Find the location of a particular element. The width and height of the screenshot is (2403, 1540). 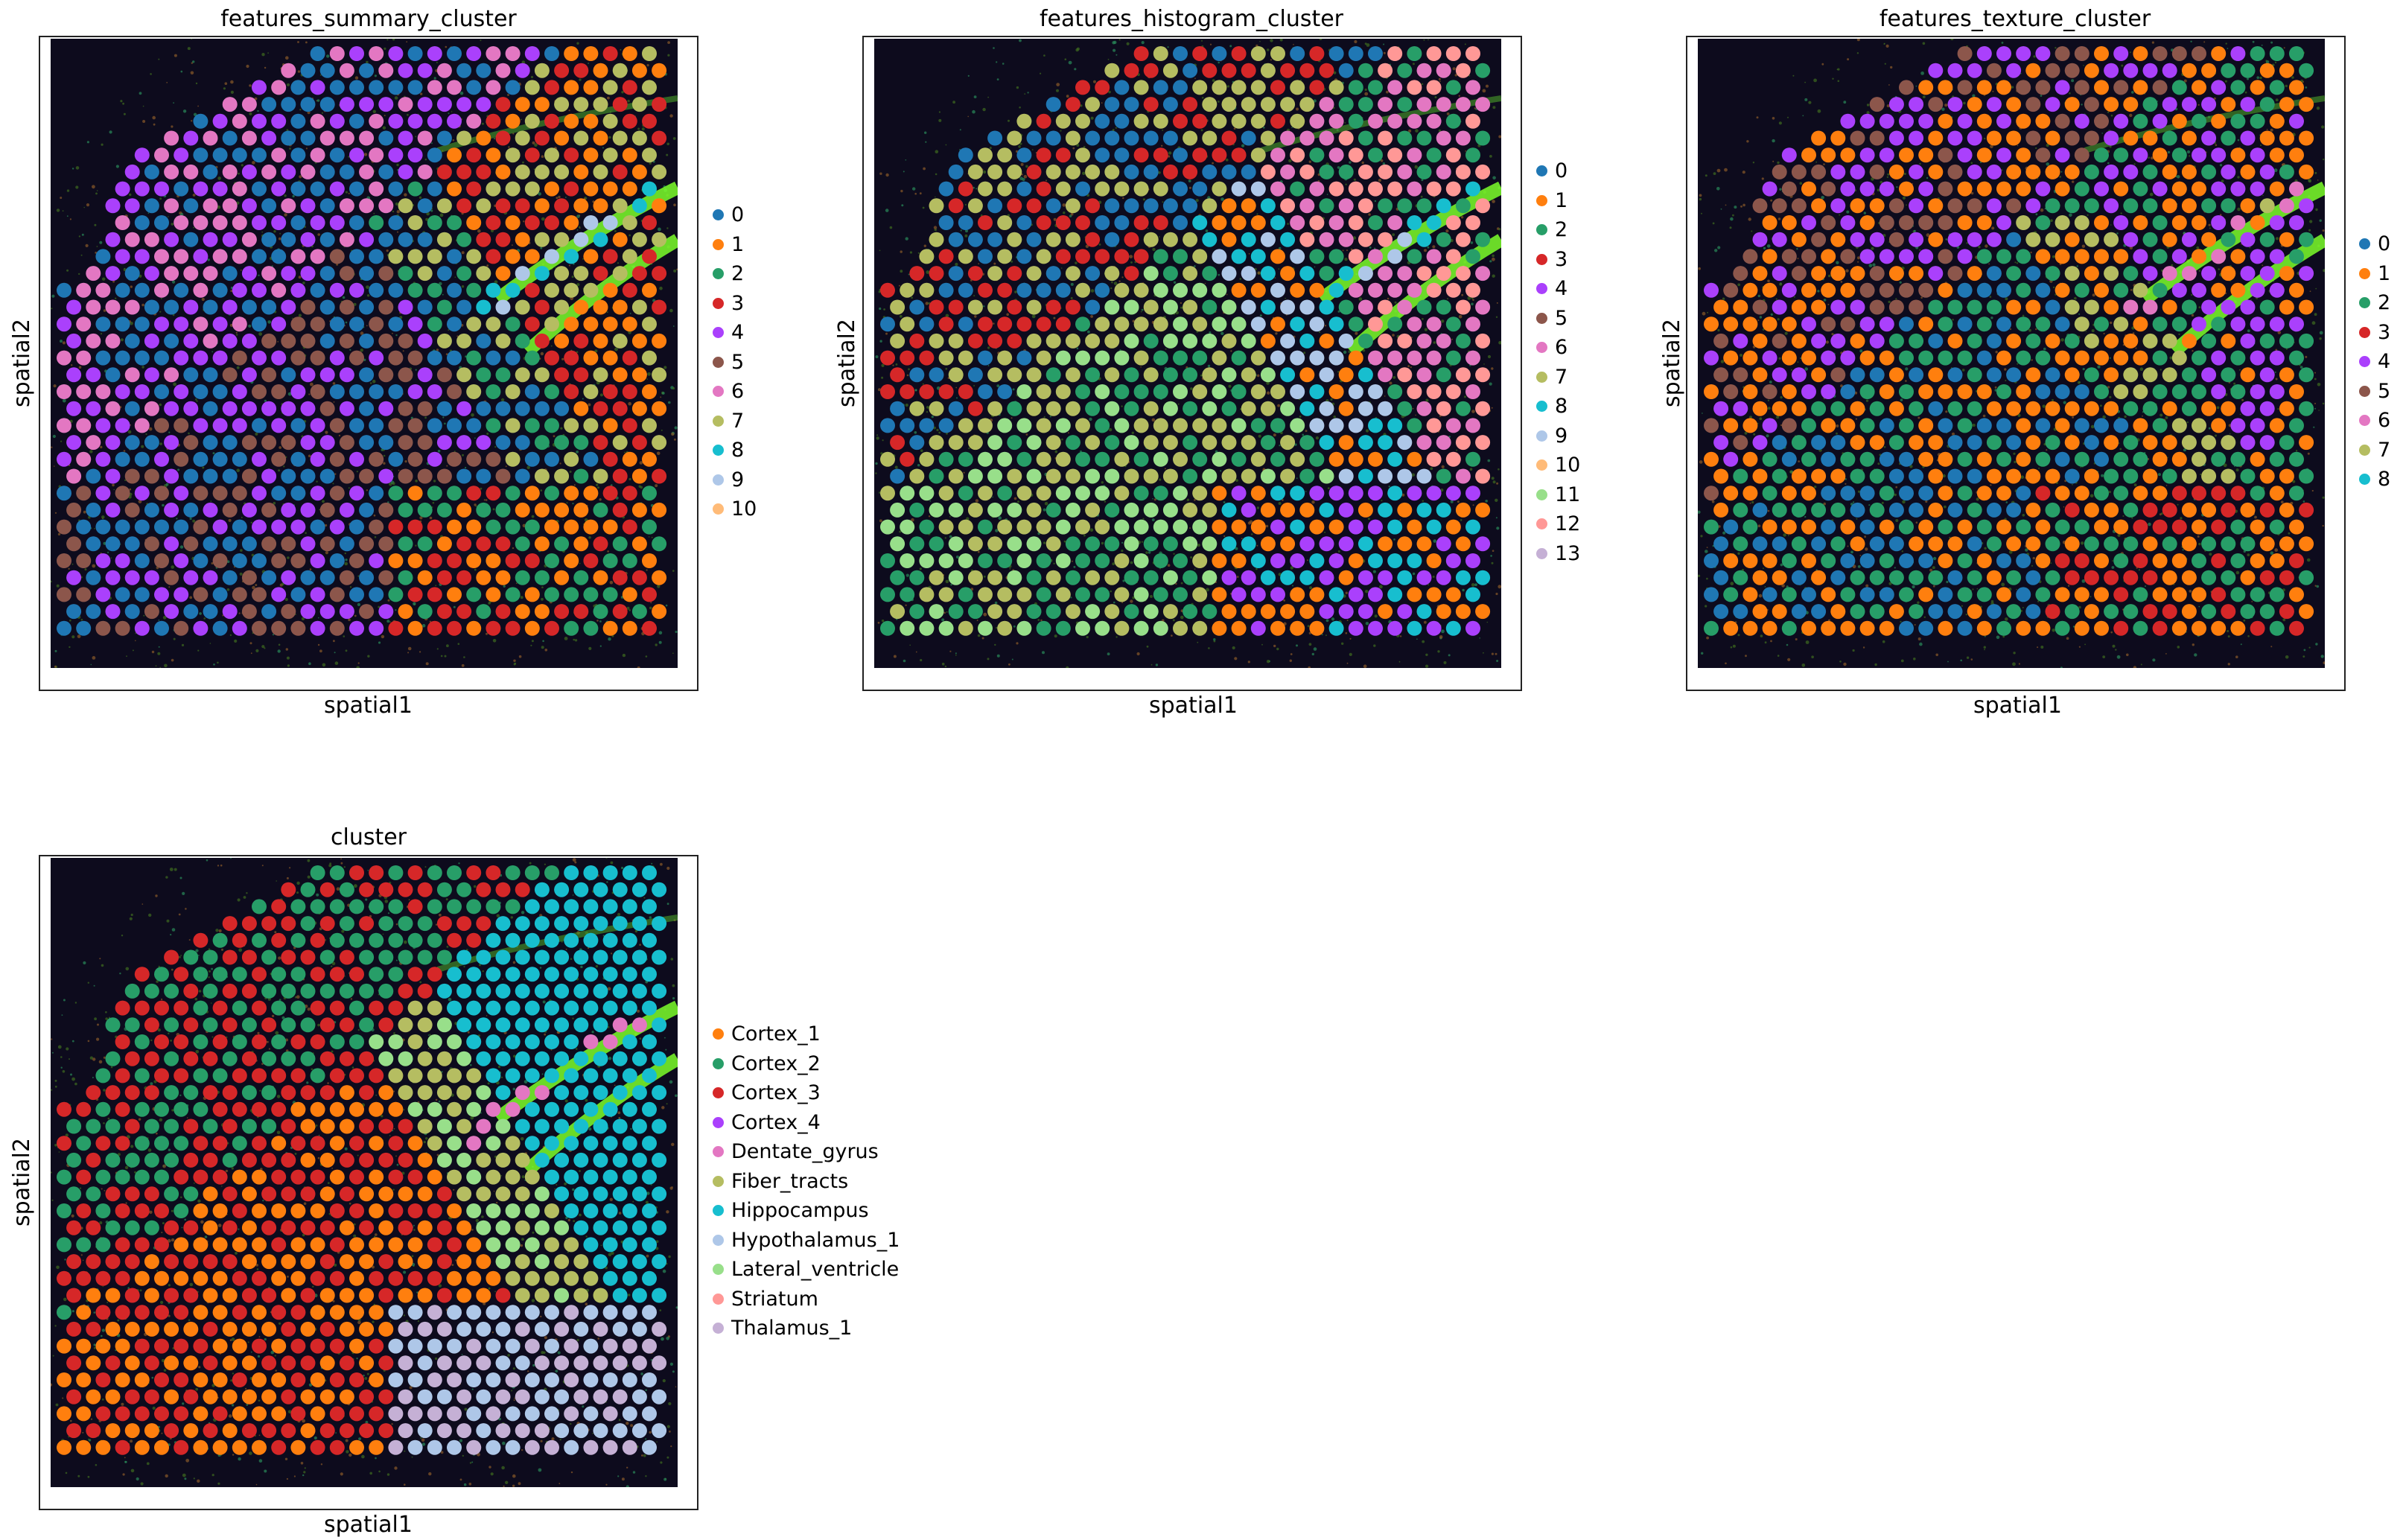

legend-label: 2 is located at coordinates (1562, 230).